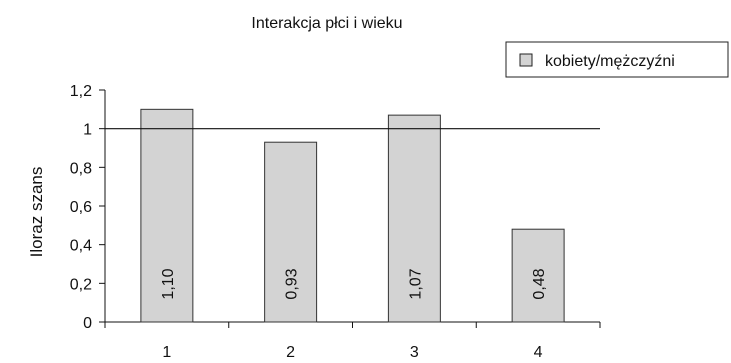  I want to click on y-tick-label: 0,4, so click(81, 246).